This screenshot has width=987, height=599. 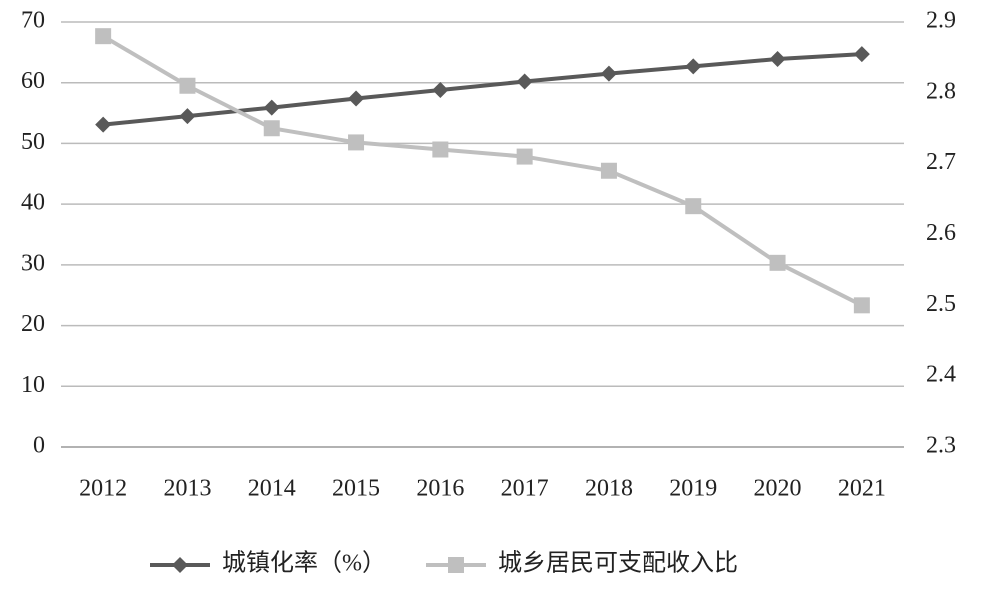 What do you see at coordinates (941, 162) in the screenshot?
I see `y2-tick-label: 2.7` at bounding box center [941, 162].